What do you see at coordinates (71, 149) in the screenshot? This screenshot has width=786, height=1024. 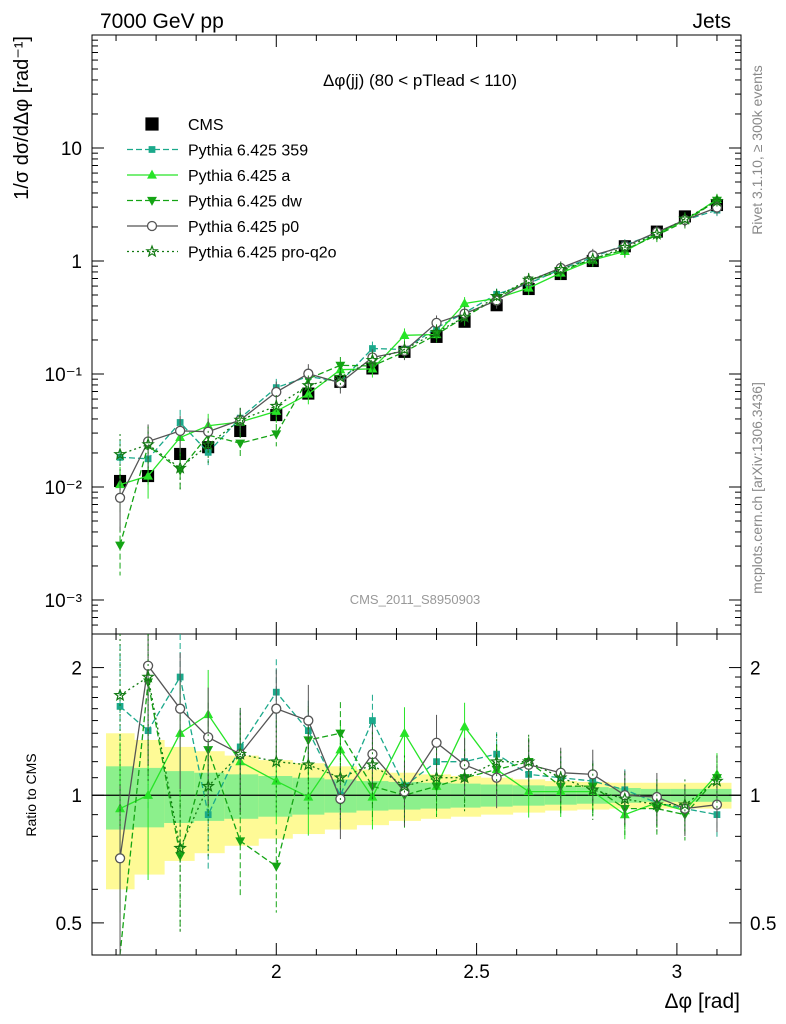 I see `y-tick-label: 10` at bounding box center [71, 149].